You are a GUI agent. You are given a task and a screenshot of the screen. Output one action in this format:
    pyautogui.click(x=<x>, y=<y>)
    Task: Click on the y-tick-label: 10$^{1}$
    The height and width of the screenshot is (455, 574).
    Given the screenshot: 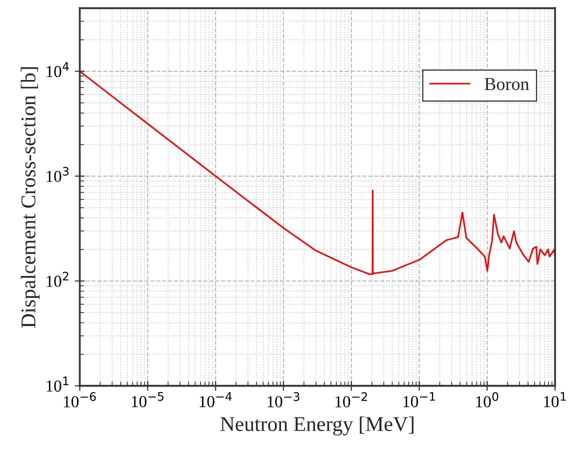 What is the action you would take?
    pyautogui.click(x=57, y=384)
    